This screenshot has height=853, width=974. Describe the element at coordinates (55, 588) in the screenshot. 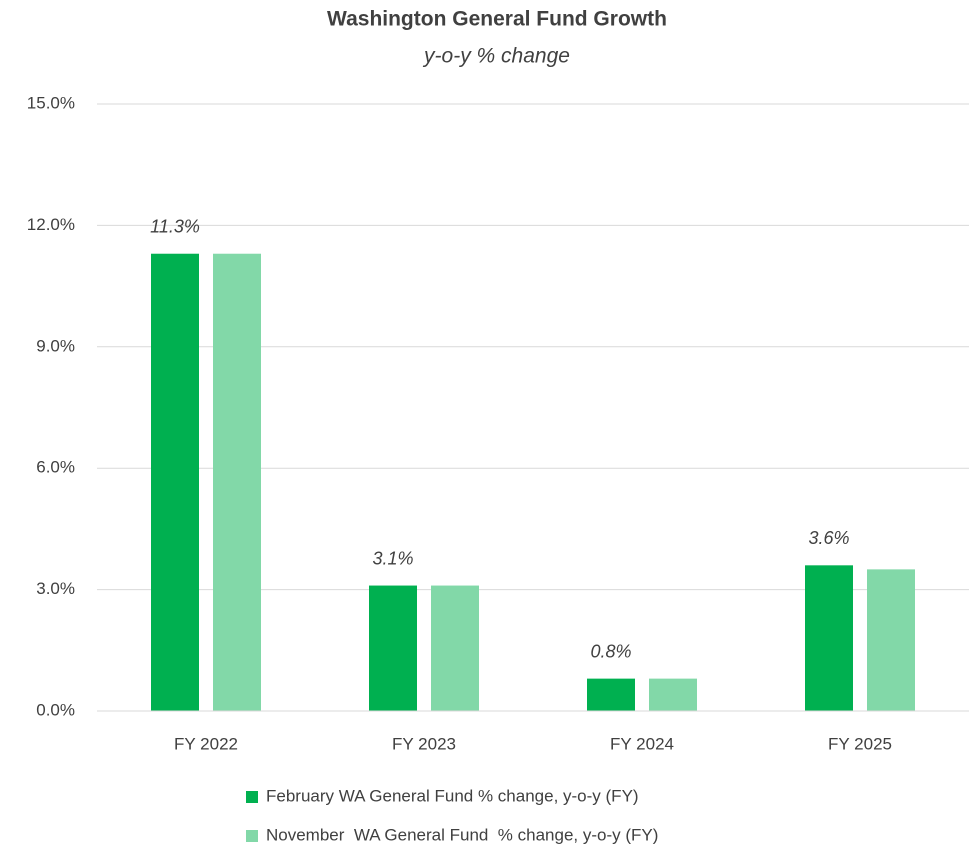

I see `y-tick-label: 3.0%` at that location.